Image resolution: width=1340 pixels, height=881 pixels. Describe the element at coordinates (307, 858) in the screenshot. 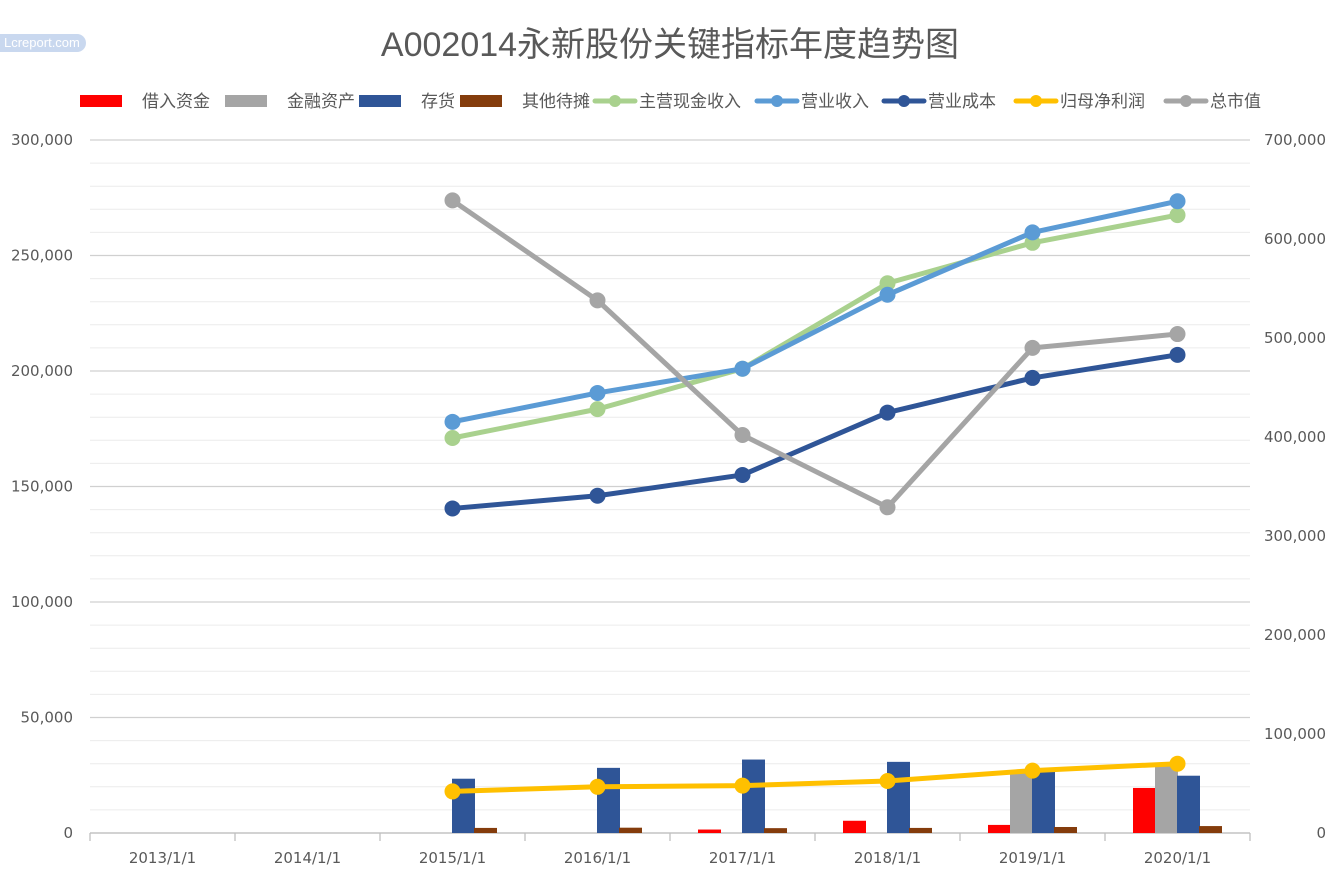

I see `x-tick-label: 2014/1/1` at that location.